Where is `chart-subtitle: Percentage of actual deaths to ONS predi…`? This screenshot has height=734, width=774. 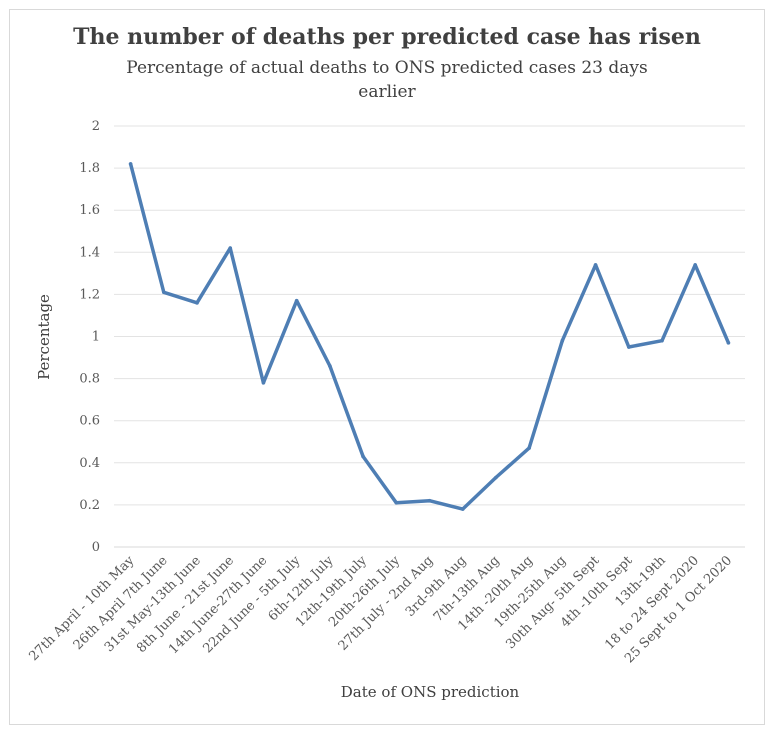 chart-subtitle: Percentage of actual deaths to ONS predi… is located at coordinates (387, 80).